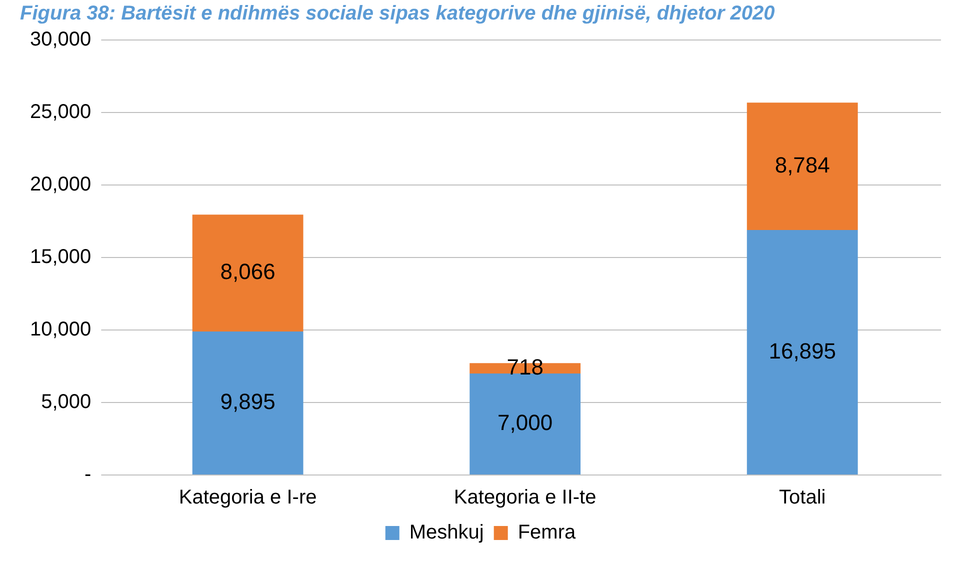 The image size is (956, 563). I want to click on y-tick-label: 30,000, so click(61, 39).